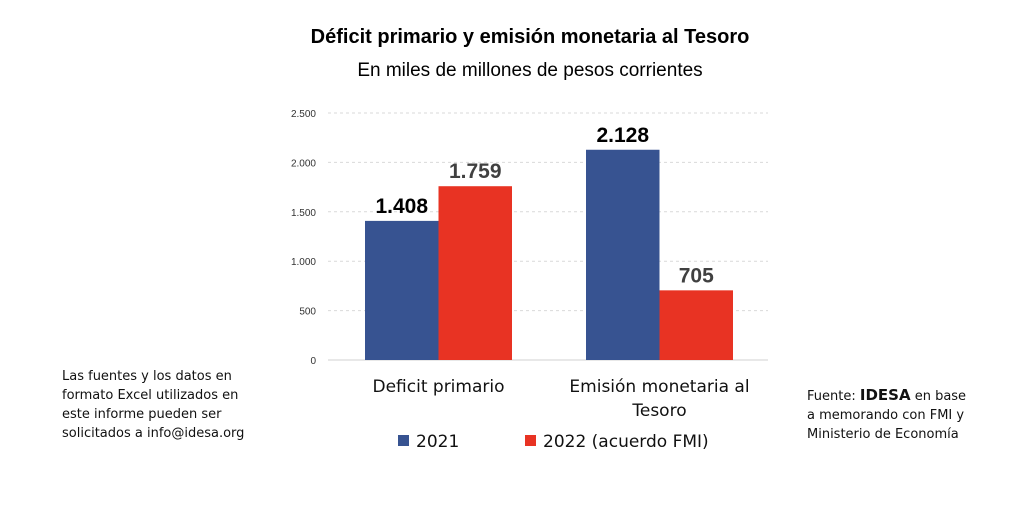 This screenshot has height=506, width=1024. I want to click on legend-label: 2021, so click(437, 442).